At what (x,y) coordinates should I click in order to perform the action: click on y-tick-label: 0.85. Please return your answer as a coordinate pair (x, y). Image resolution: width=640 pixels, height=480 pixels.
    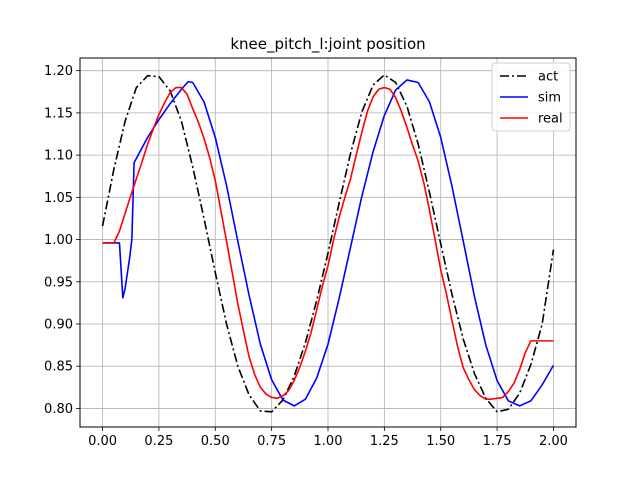
    Looking at the image, I should click on (58, 367).